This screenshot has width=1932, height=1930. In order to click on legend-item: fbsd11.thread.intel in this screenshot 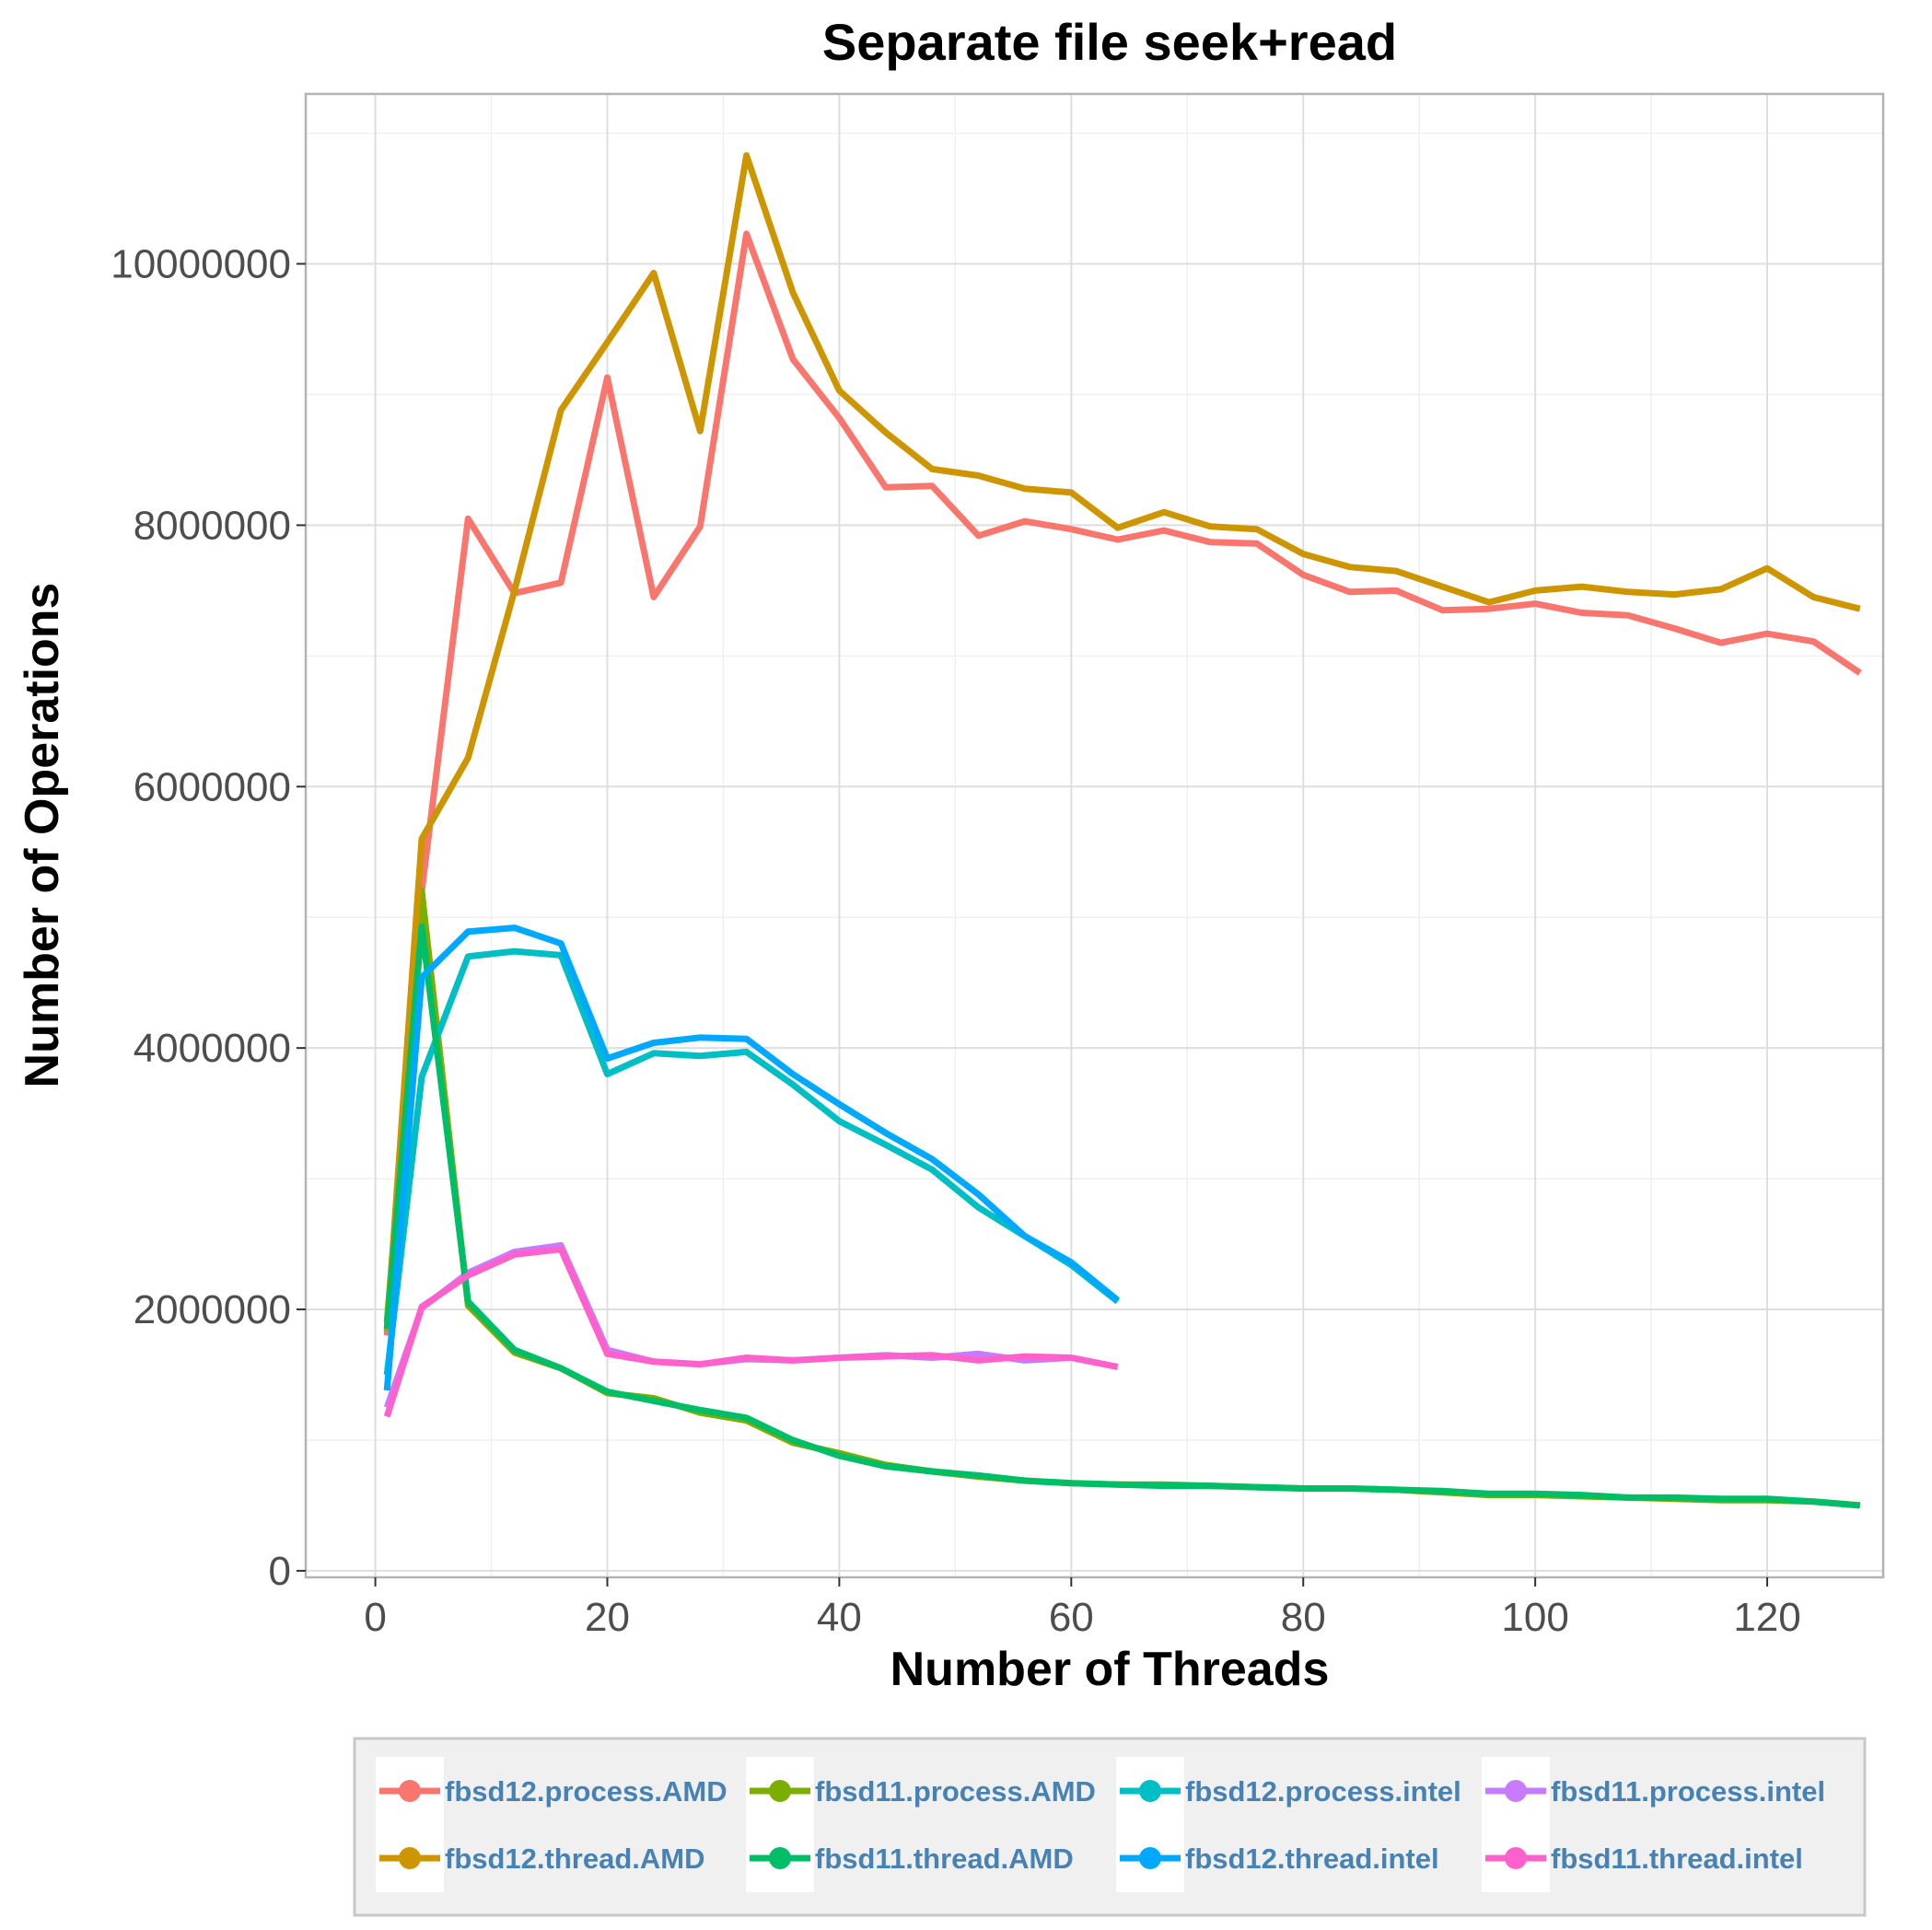, I will do `click(1642, 1858)`.